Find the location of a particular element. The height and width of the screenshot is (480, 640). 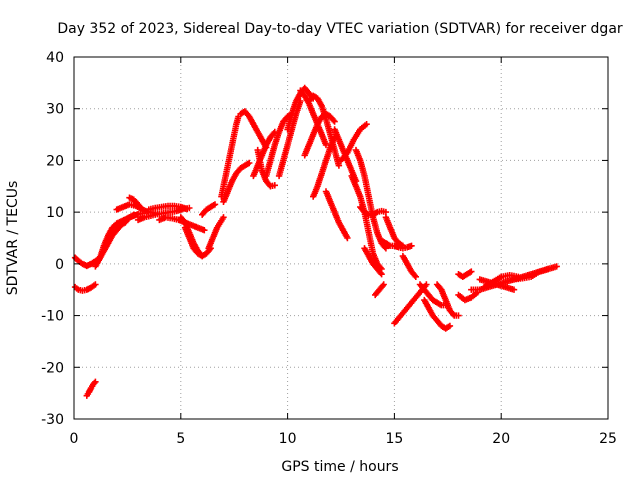

y-tick-label: -20 is located at coordinates (52, 368).